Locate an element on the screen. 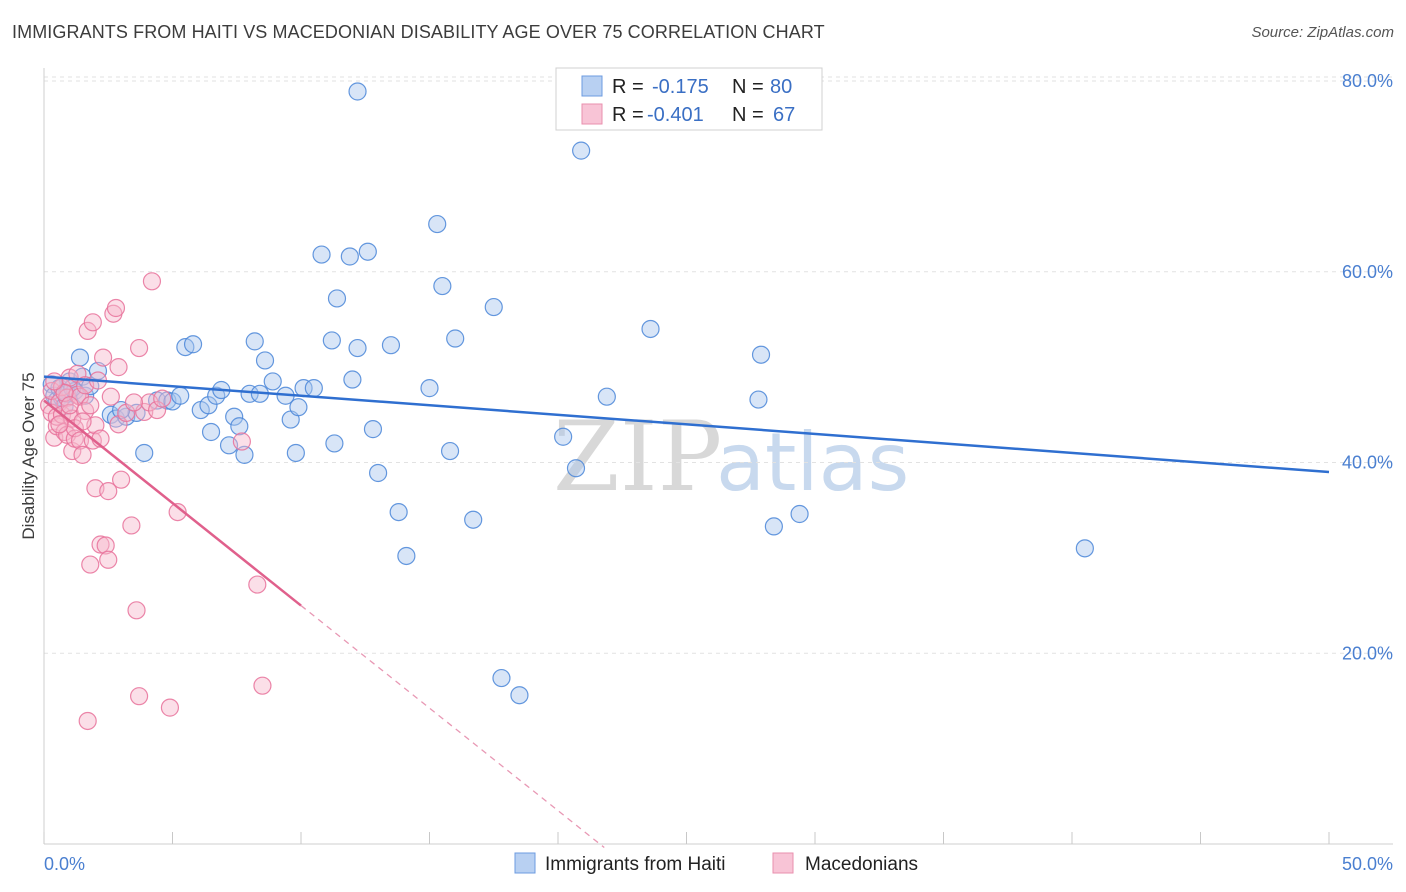 The width and height of the screenshot is (1406, 892). x-ticks is located at coordinates (686, 838).